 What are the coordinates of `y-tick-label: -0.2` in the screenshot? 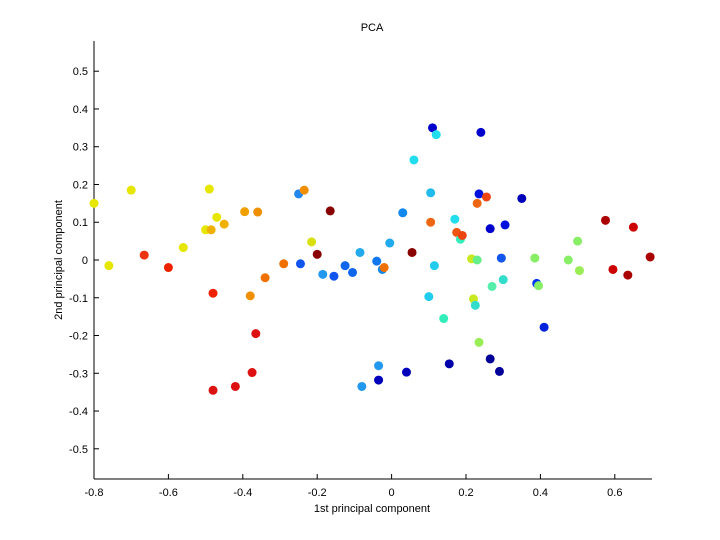 It's located at (78, 337).